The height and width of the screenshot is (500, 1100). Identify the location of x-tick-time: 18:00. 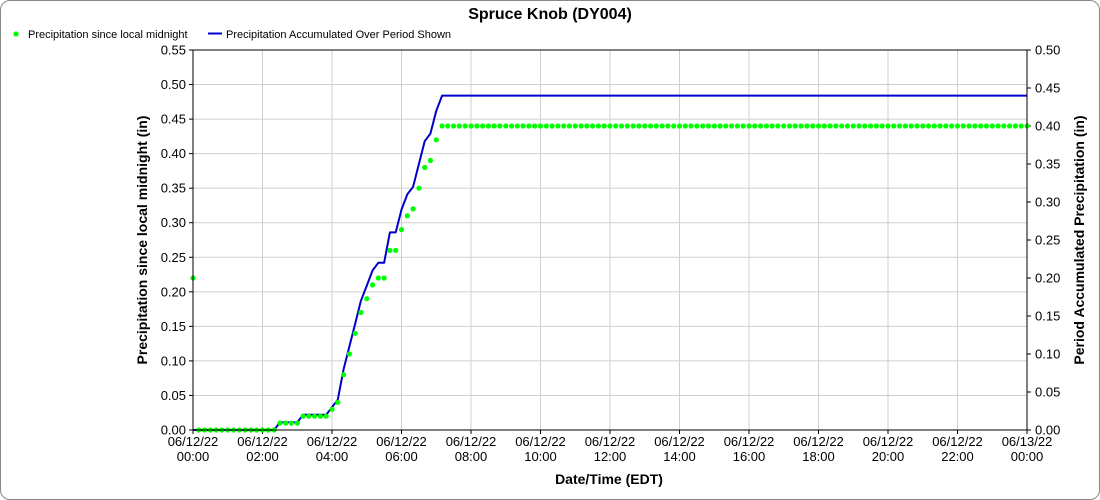
(818, 456).